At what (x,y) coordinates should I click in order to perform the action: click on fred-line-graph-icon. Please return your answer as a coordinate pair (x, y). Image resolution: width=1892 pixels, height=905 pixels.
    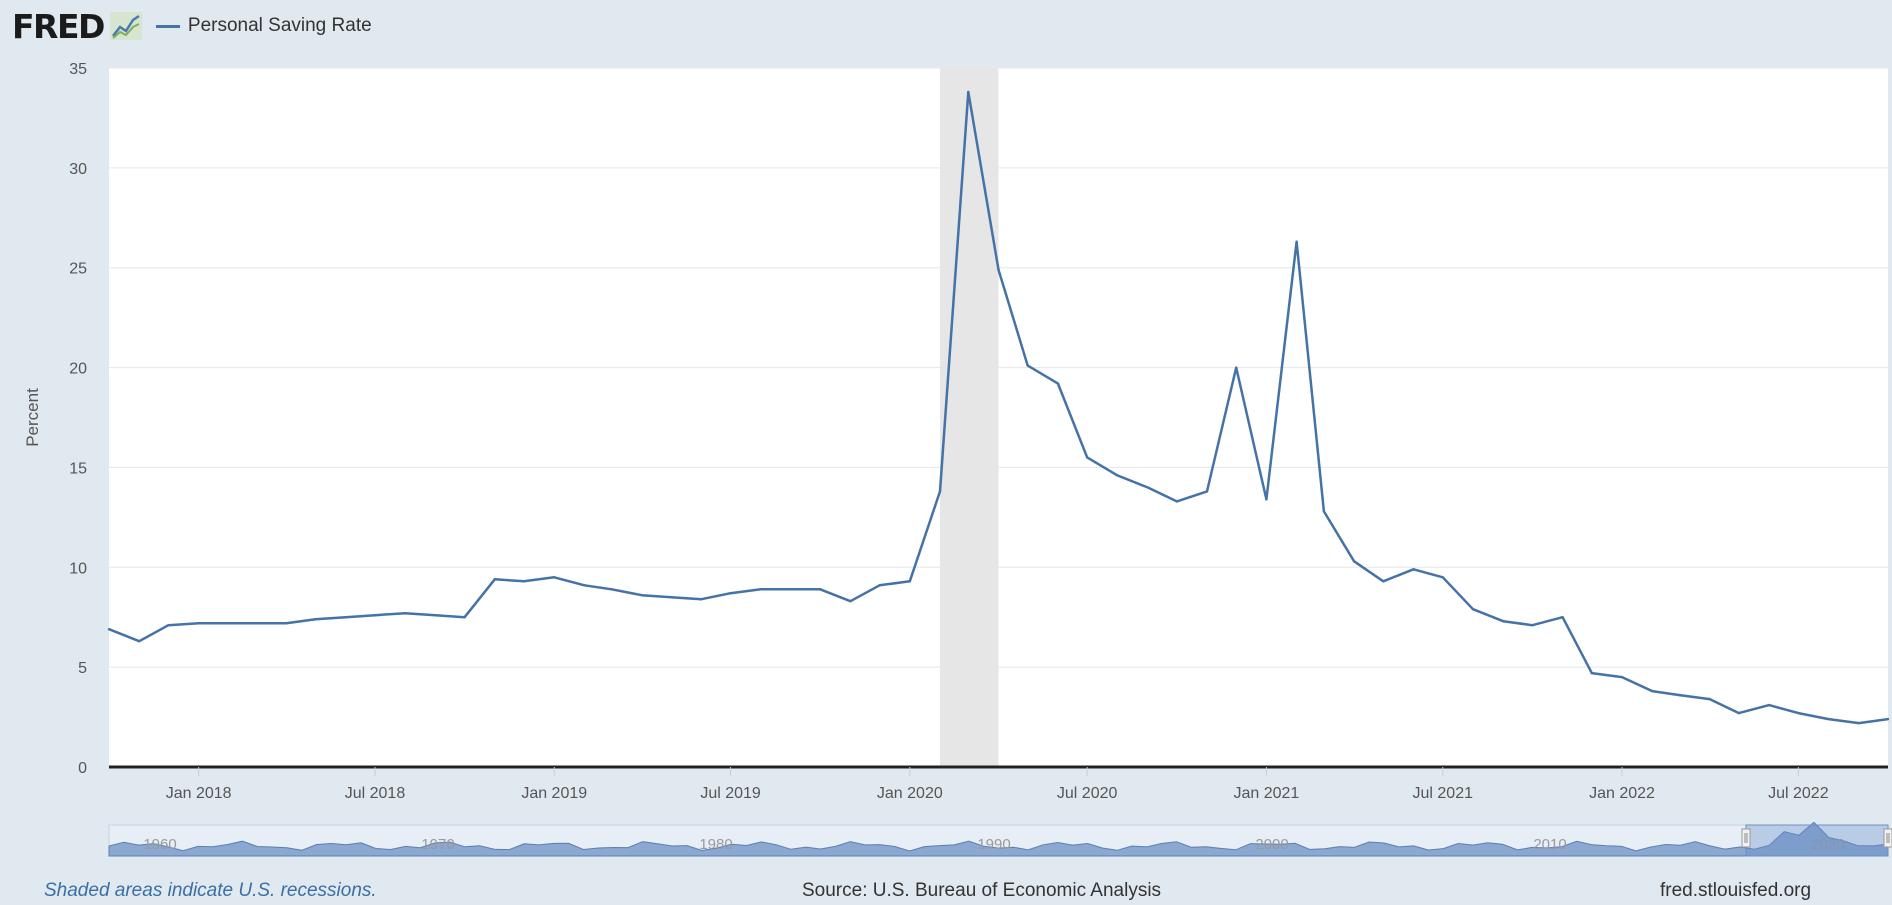
    Looking at the image, I should click on (125, 26).